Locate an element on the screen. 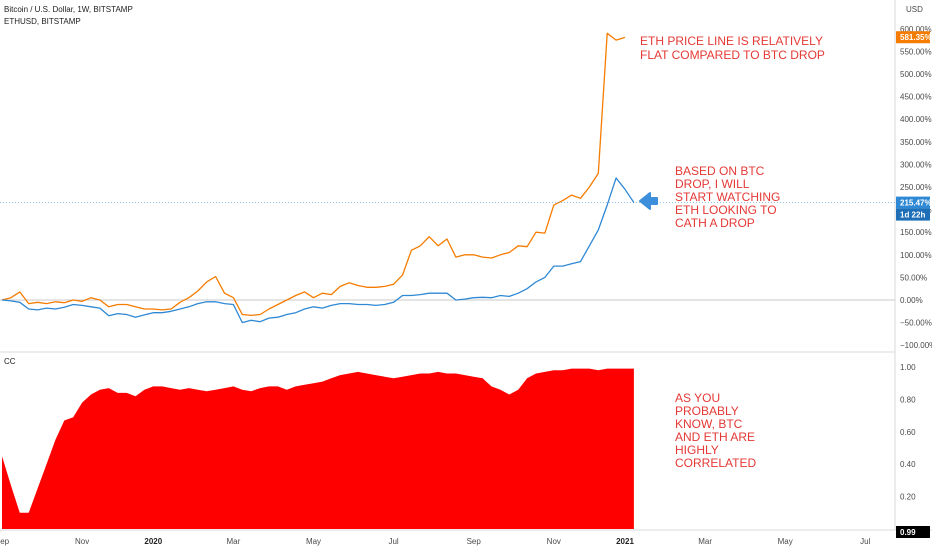  y-tick-label: 0.60 is located at coordinates (908, 432).